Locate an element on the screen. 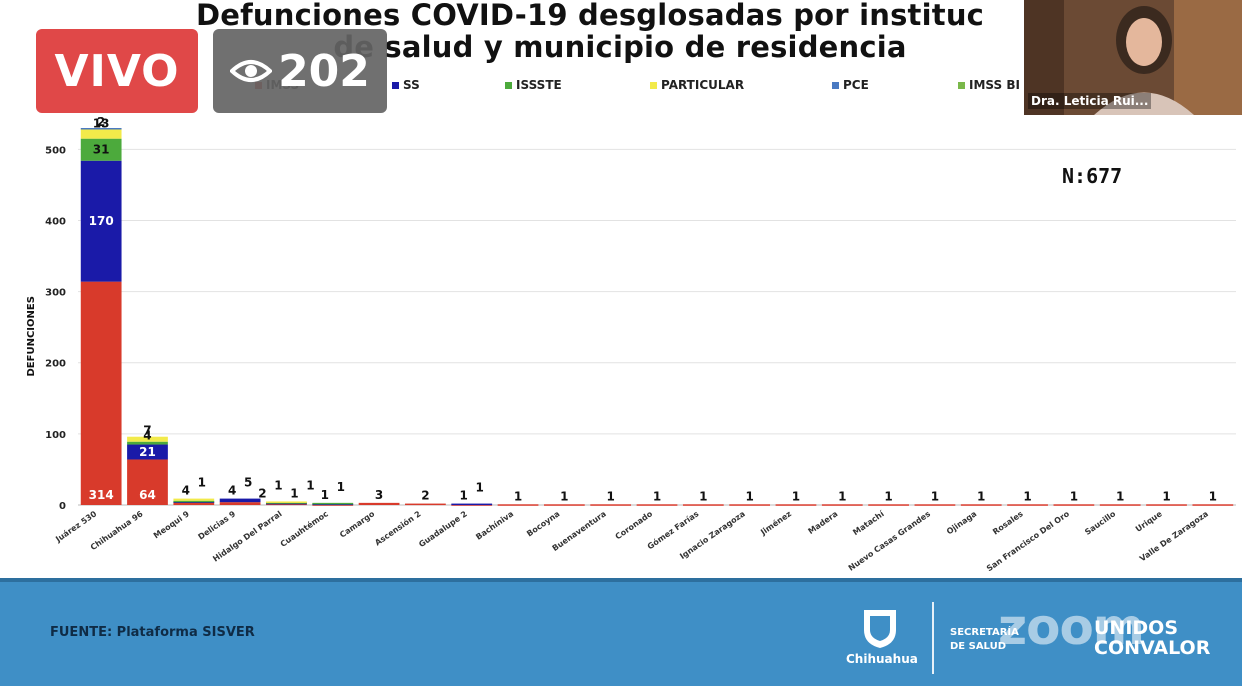 This screenshot has height=686, width=1242. unidos-con-valor-logo: UNIDOS CONVALOR is located at coordinates (1152, 638).